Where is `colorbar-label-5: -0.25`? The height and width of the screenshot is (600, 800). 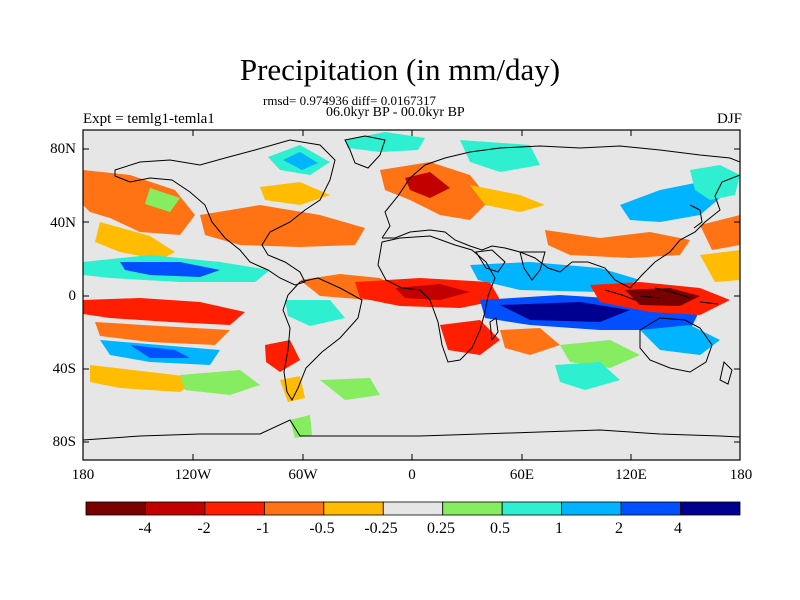 colorbar-label-5: -0.25 is located at coordinates (381, 528).